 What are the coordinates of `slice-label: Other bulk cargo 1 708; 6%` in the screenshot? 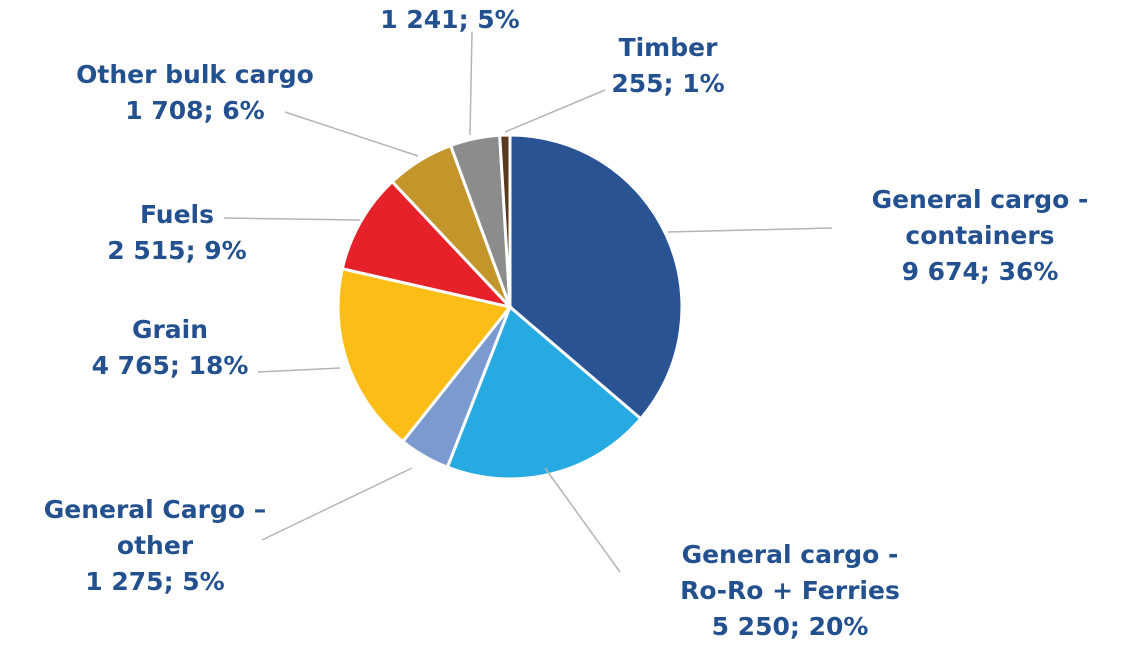 It's located at (195, 93).